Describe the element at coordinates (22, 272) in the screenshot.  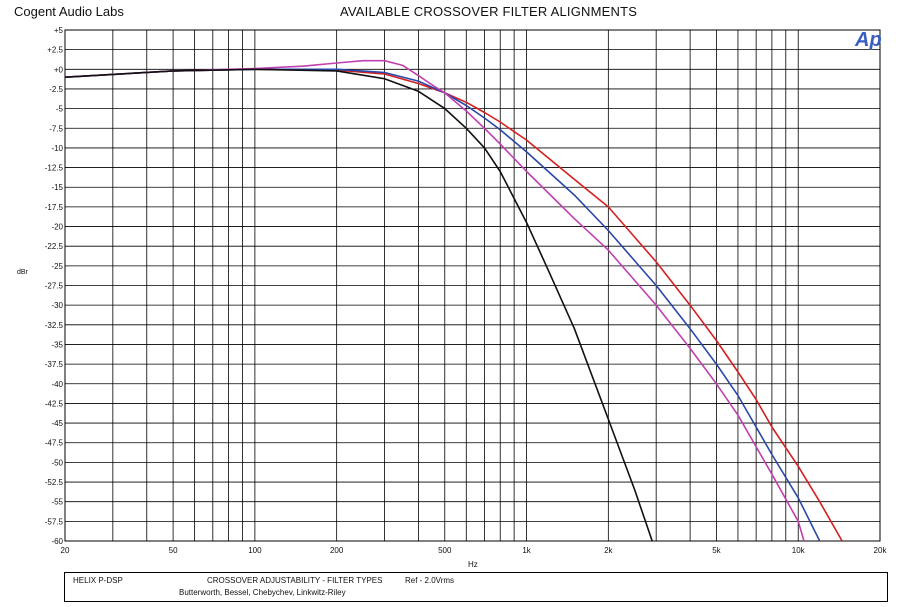
I see `y-axis-label: dBr` at that location.